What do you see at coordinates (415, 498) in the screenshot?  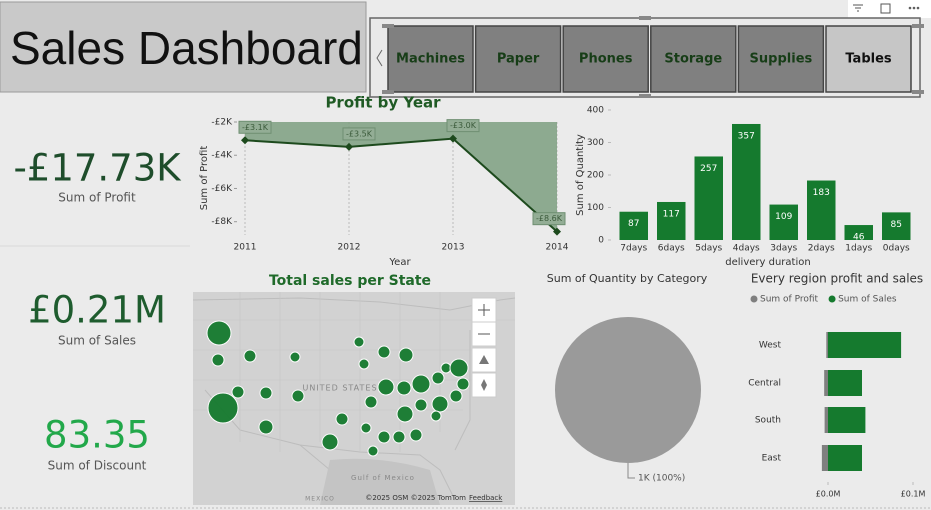 I see `attribution: ©2025 OSM ©2025 TomTom` at bounding box center [415, 498].